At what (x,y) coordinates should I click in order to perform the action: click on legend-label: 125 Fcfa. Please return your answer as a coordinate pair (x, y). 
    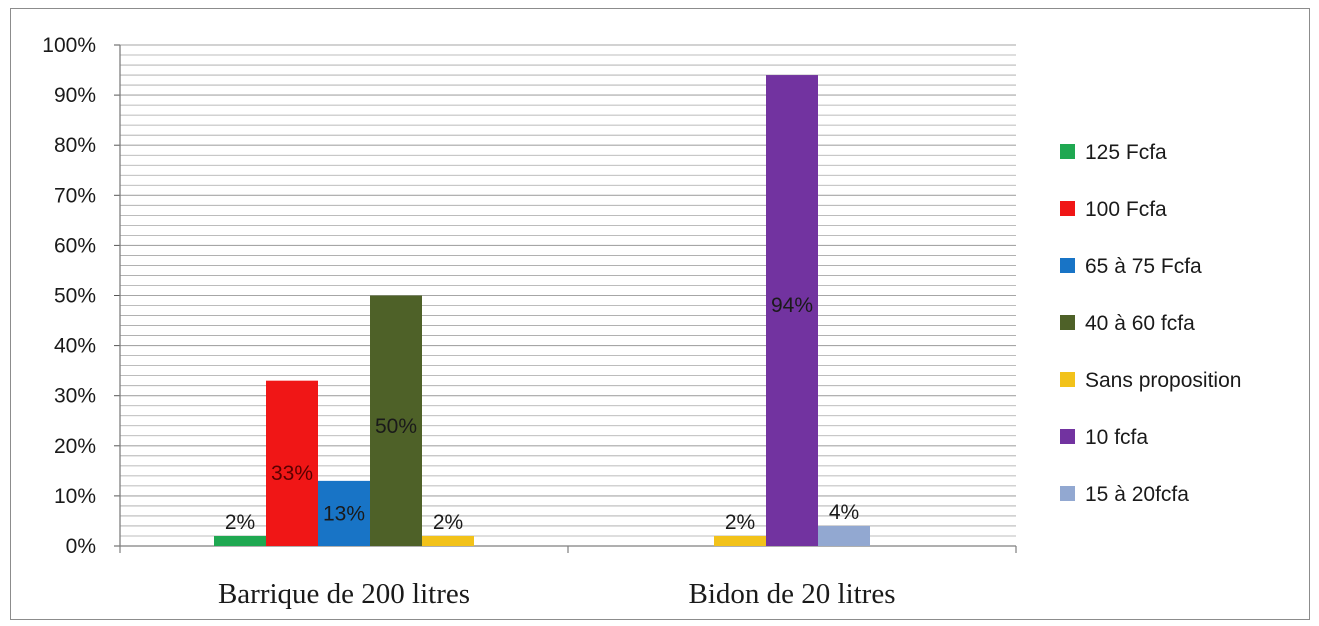
    Looking at the image, I should click on (1126, 152).